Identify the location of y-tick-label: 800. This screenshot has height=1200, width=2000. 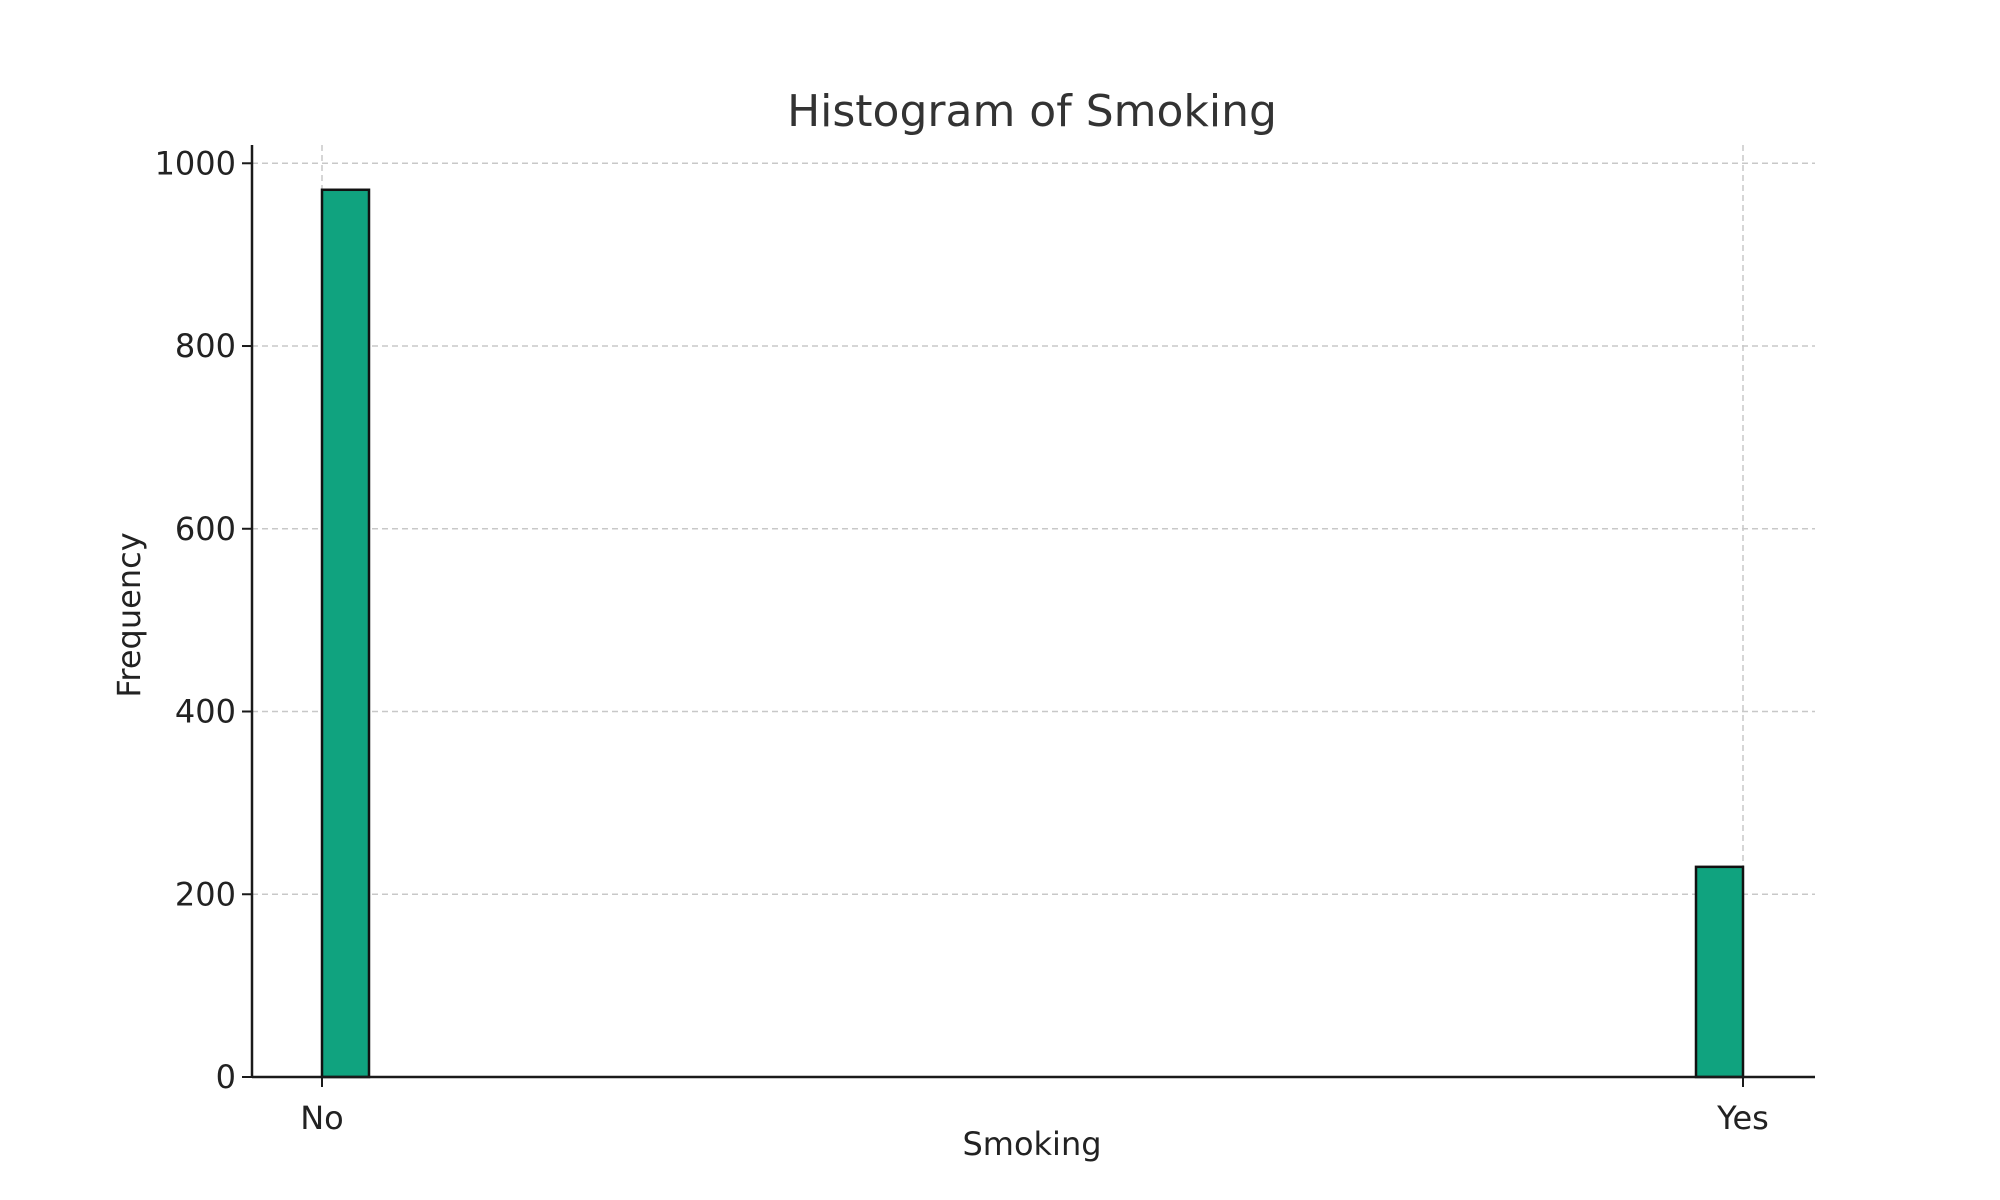
(205, 346).